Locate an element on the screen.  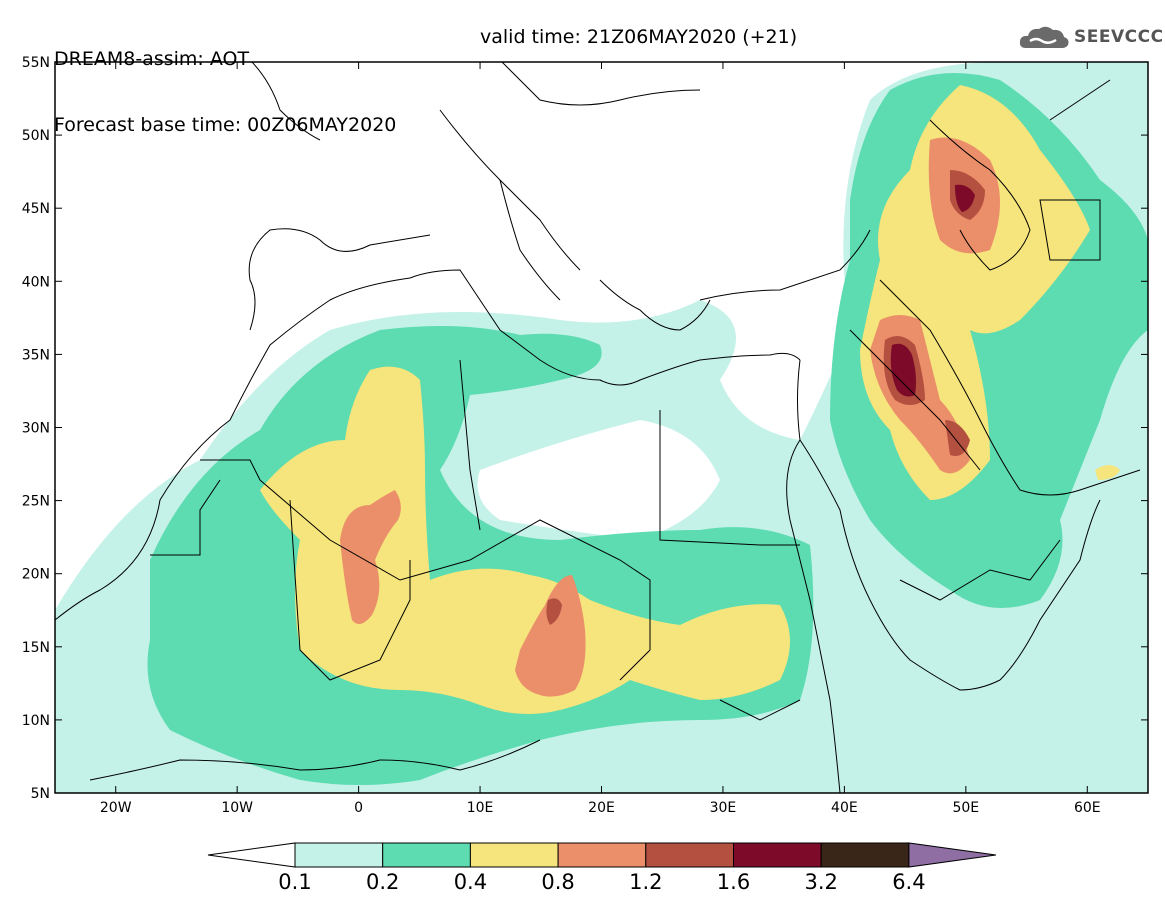
lon-label: 0 is located at coordinates (358, 808).